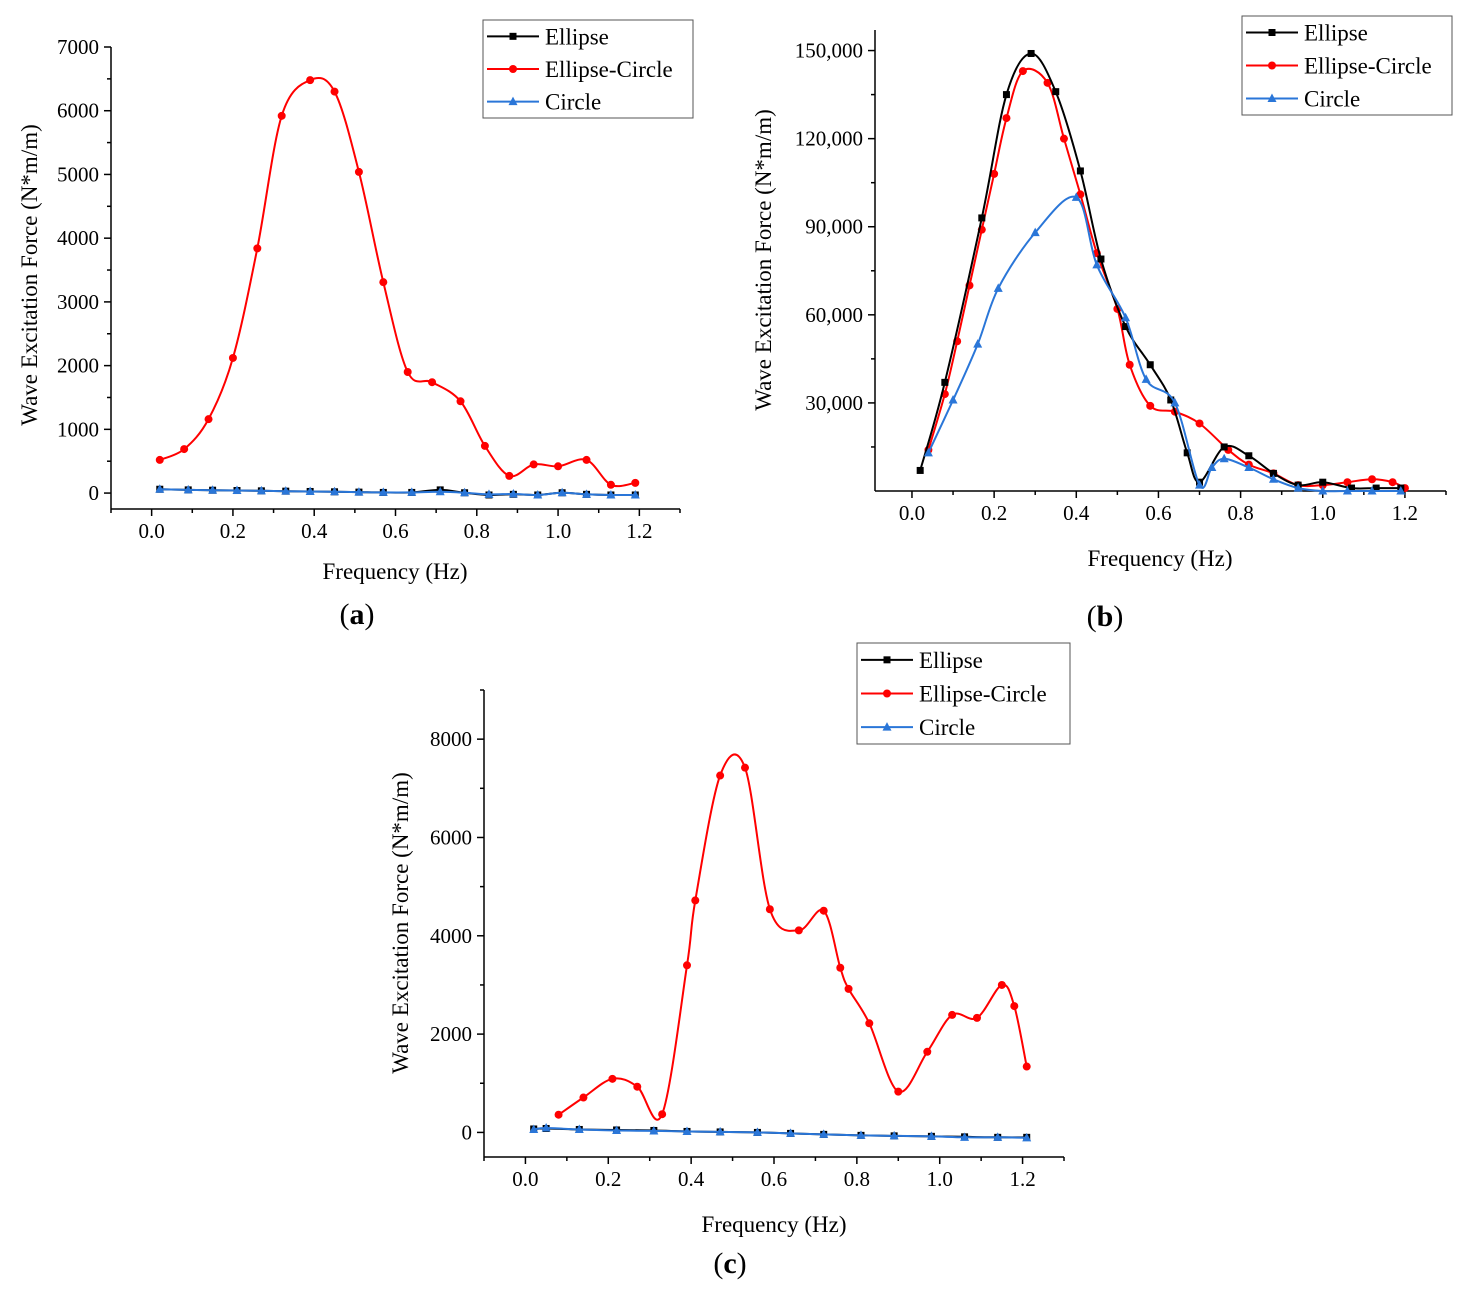  Describe the element at coordinates (451, 837) in the screenshot. I see `y-tick-label: 6000` at that location.